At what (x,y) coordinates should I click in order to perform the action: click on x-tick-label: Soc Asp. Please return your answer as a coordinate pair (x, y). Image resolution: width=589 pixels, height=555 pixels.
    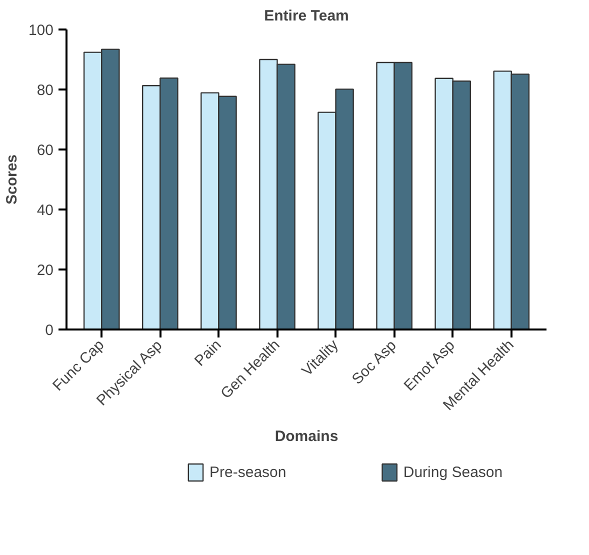
    Looking at the image, I should click on (374, 362).